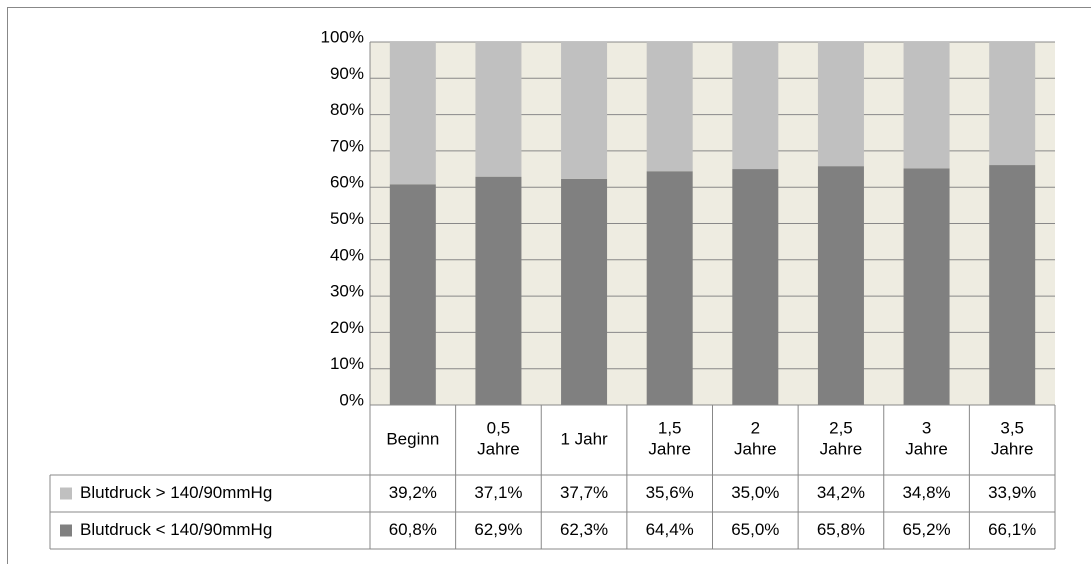 Image resolution: width=1091 pixels, height=564 pixels. What do you see at coordinates (669, 439) in the screenshot?
I see `x-tick-label: 1,5 Jahre` at bounding box center [669, 439].